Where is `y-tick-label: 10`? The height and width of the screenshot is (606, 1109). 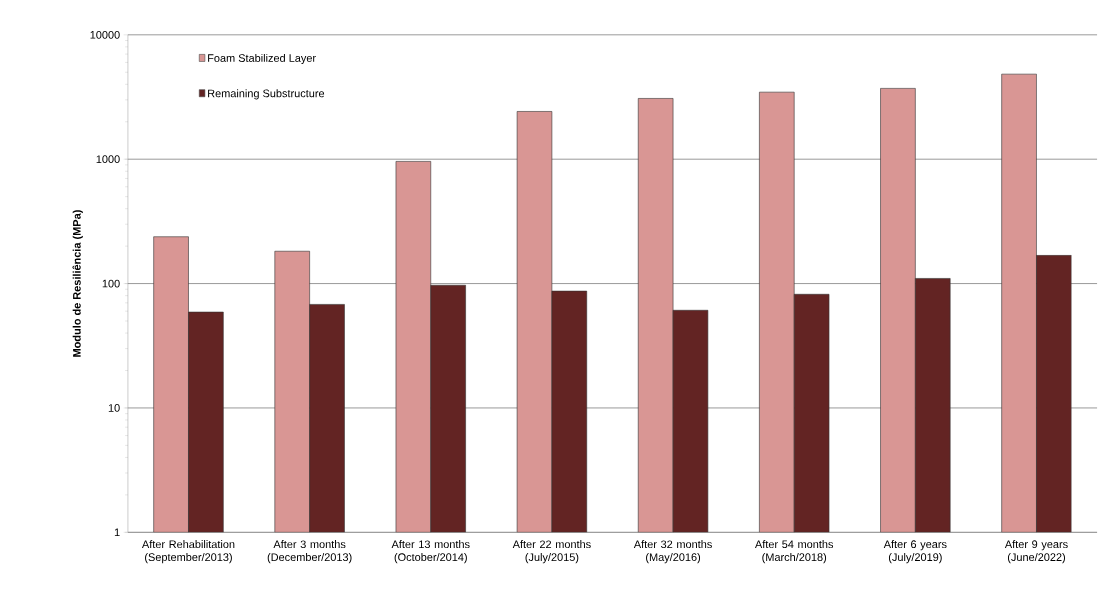 y-tick-label: 10 is located at coordinates (114, 408).